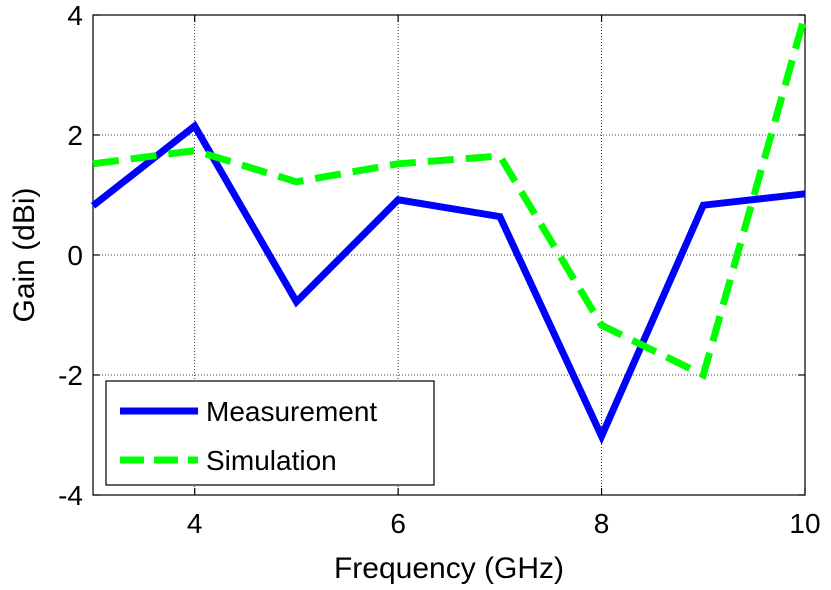 This screenshot has height=590, width=831. I want to click on legend-label-simulation: Simulation, so click(271, 460).